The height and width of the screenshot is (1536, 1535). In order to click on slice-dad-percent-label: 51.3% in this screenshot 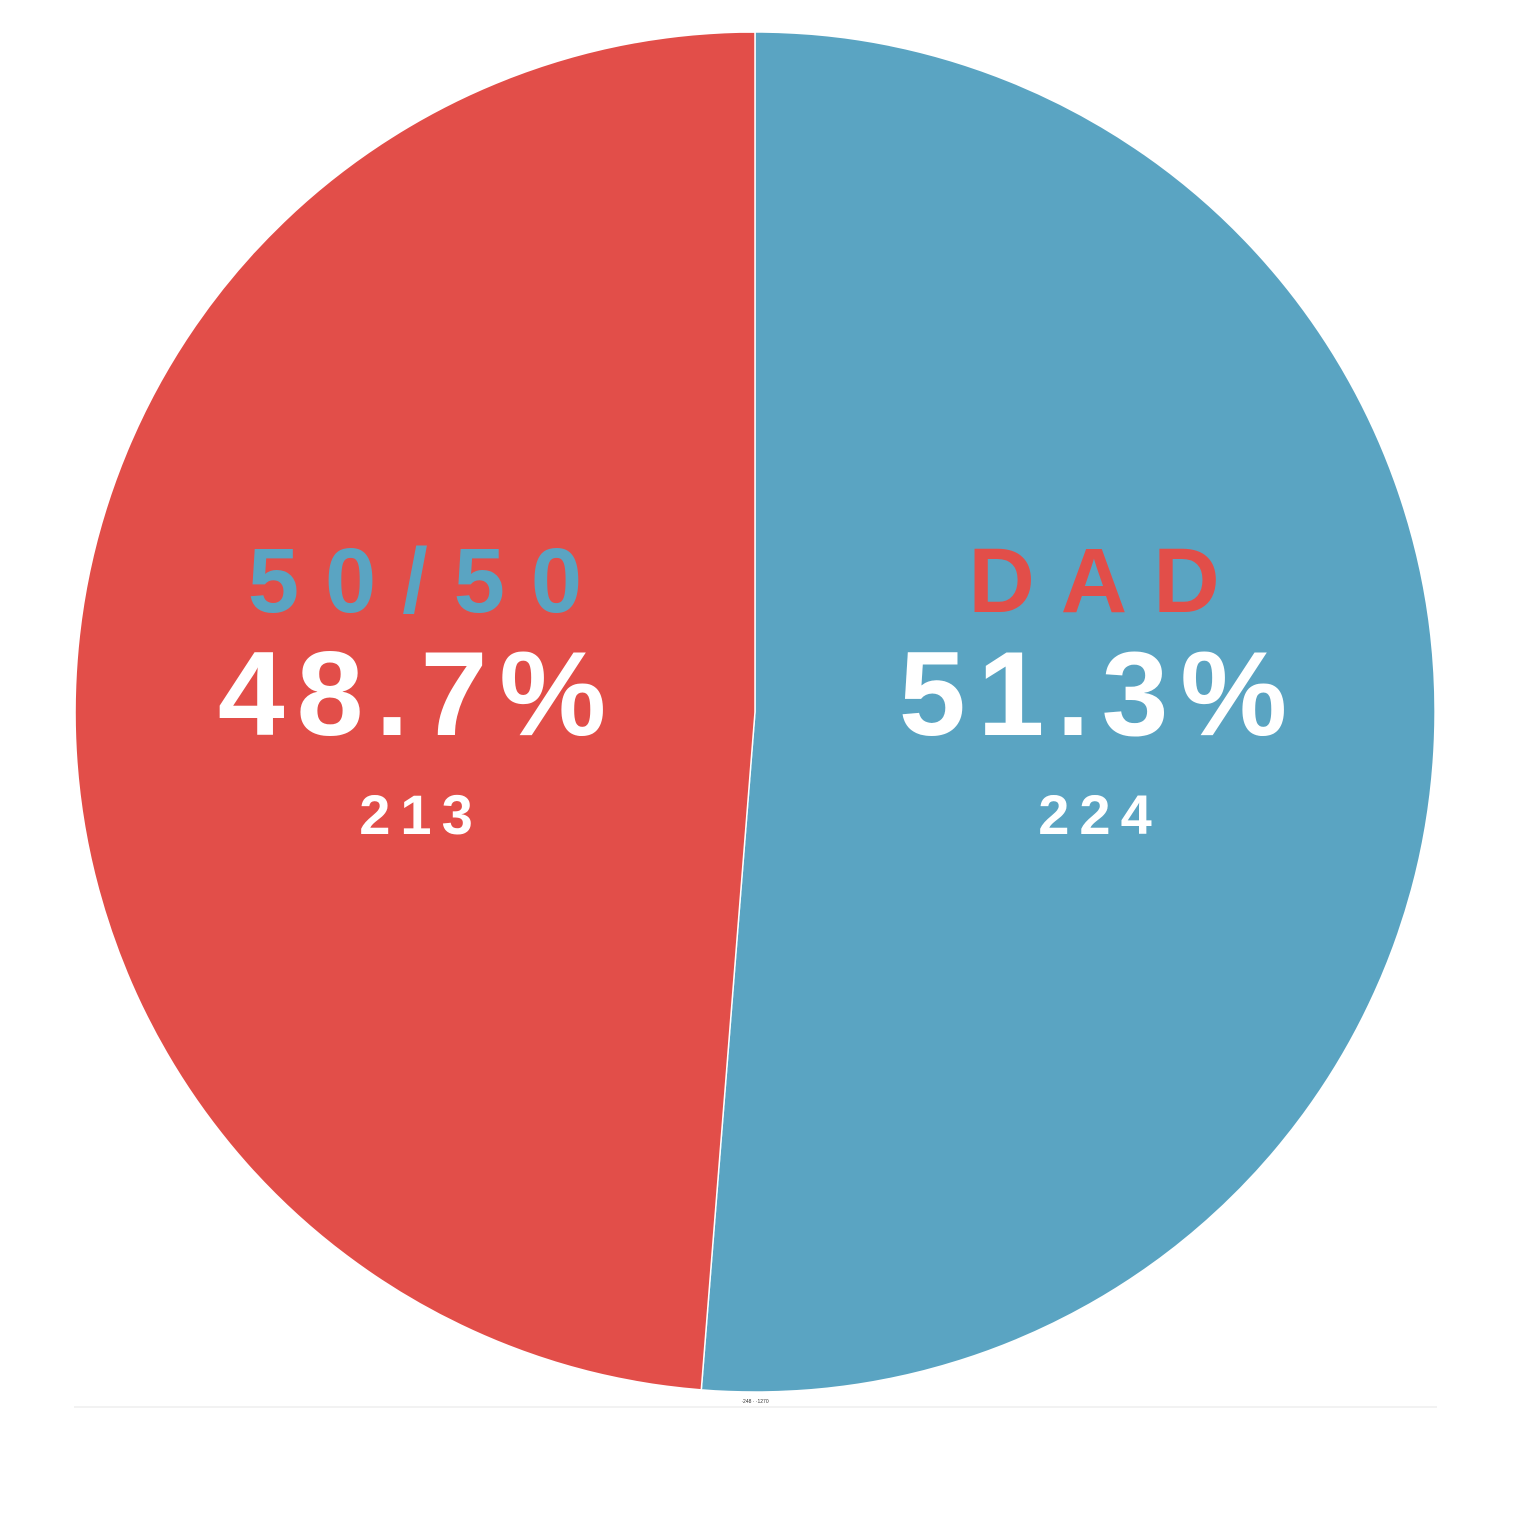, I will do `click(1099, 694)`.